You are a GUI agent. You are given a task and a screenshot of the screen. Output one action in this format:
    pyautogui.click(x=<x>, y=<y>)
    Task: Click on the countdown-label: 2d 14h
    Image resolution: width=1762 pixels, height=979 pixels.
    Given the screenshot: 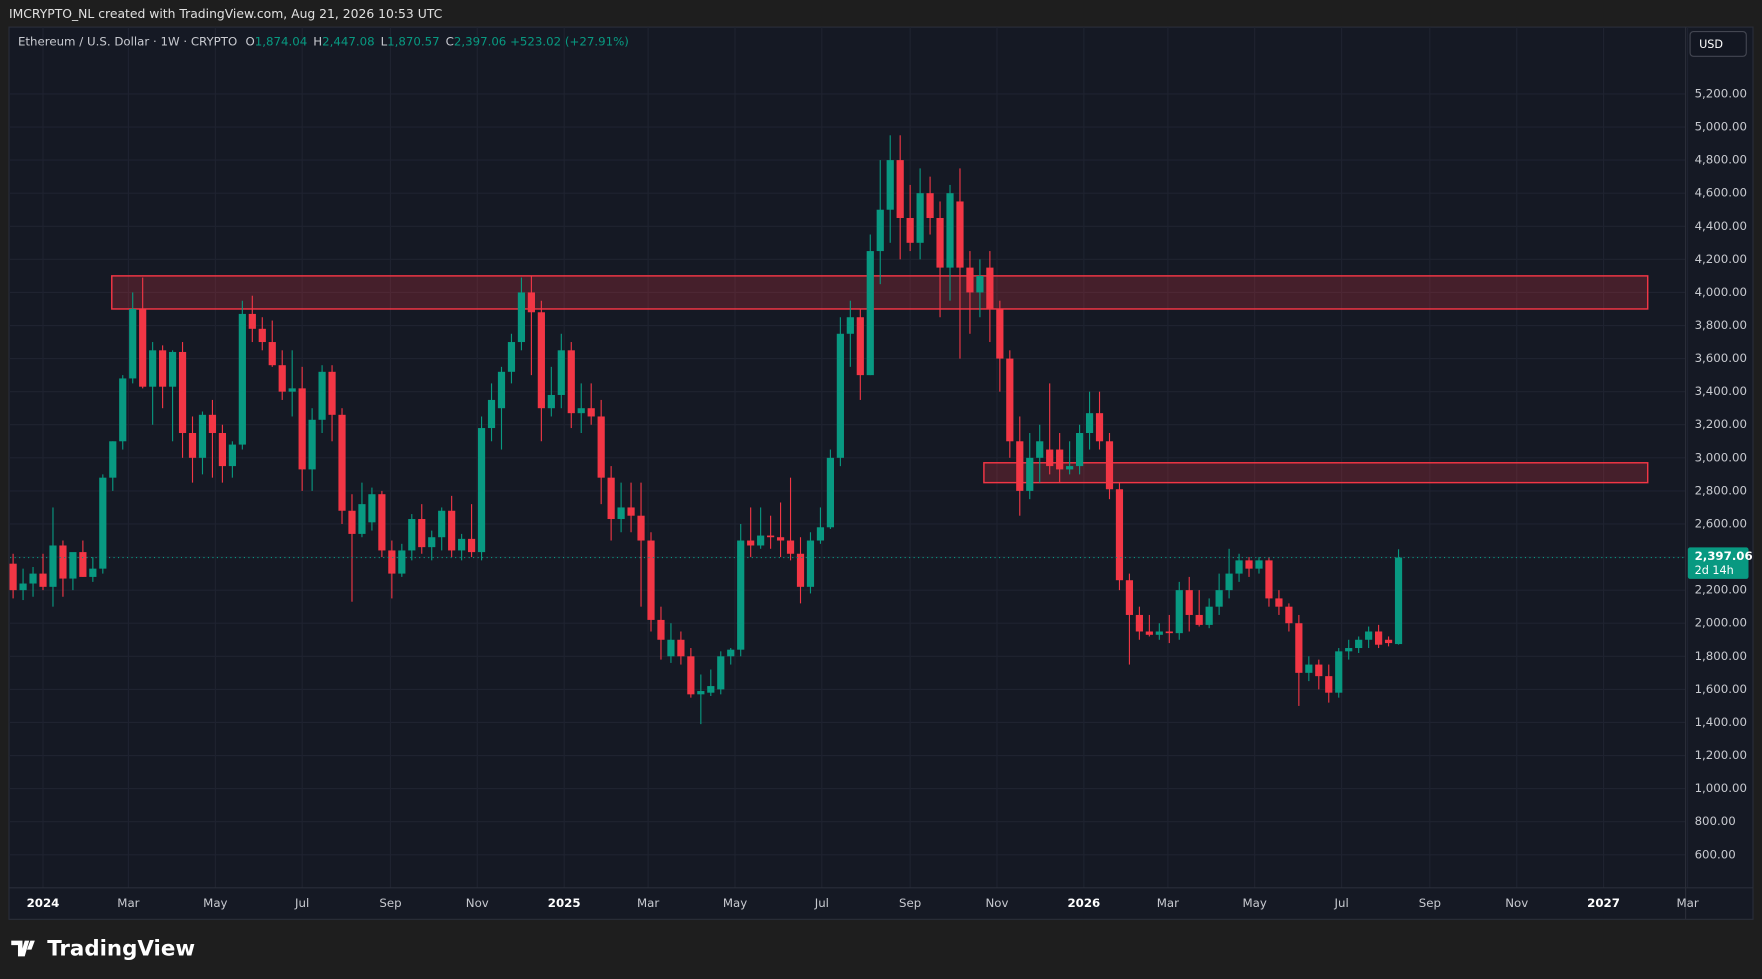 What is the action you would take?
    pyautogui.click(x=1714, y=570)
    